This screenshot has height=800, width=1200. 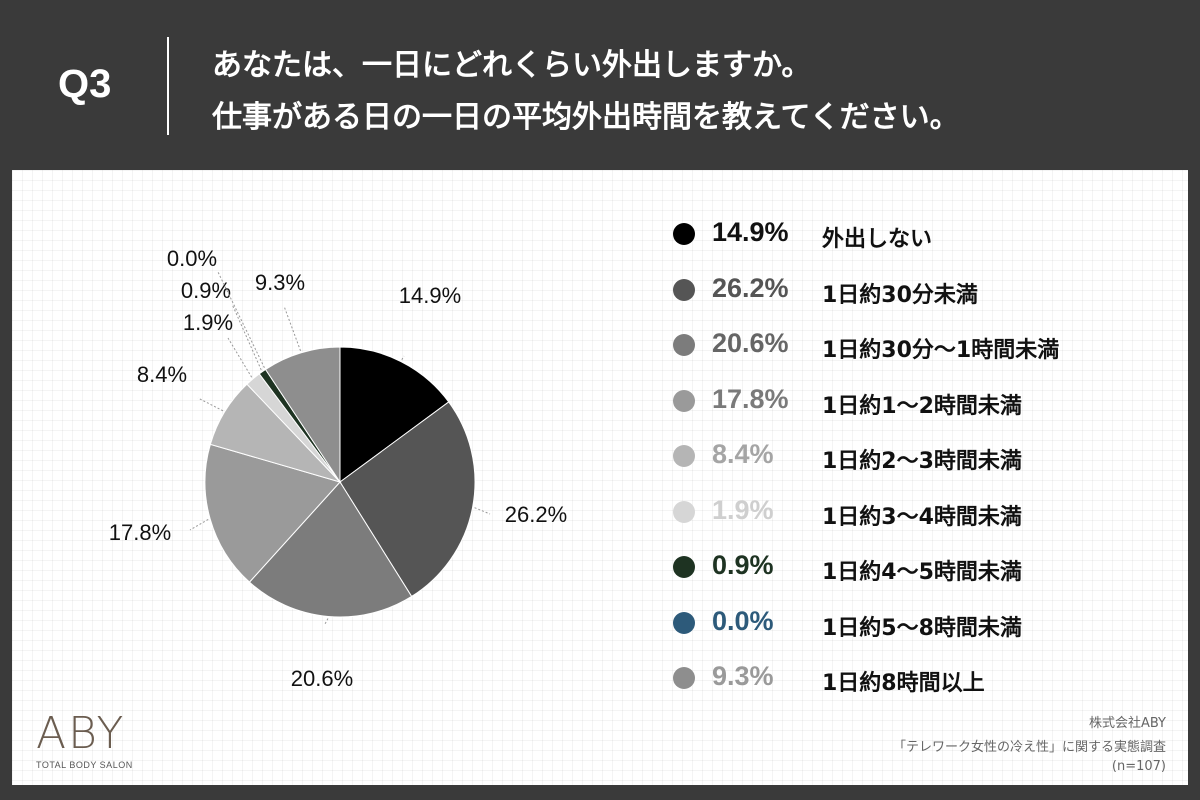 What do you see at coordinates (750, 232) in the screenshot?
I see `legend-percent: 14.9%` at bounding box center [750, 232].